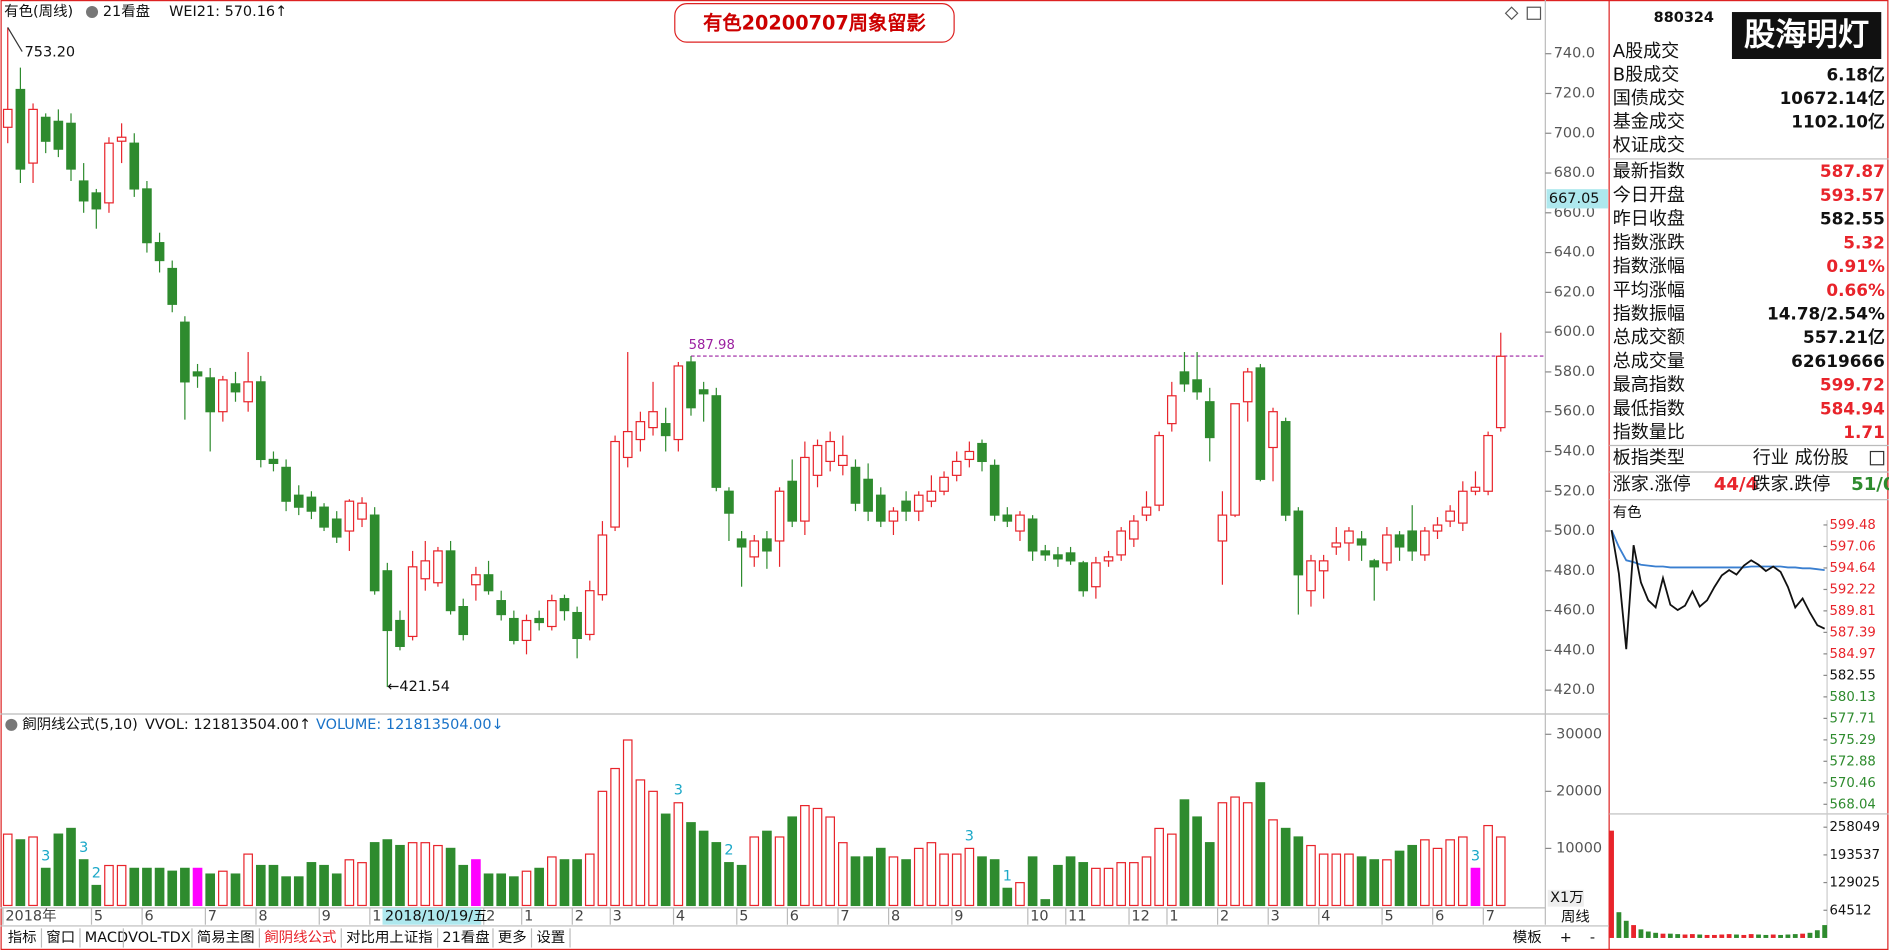  Describe the element at coordinates (844, 916) in the screenshot. I see `x-tick-label: 7` at that location.